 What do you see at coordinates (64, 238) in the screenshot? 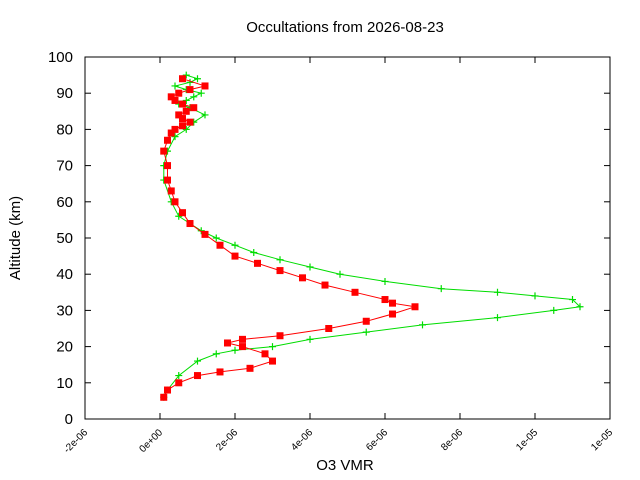
I see `y-tick-label: 50` at bounding box center [64, 238].